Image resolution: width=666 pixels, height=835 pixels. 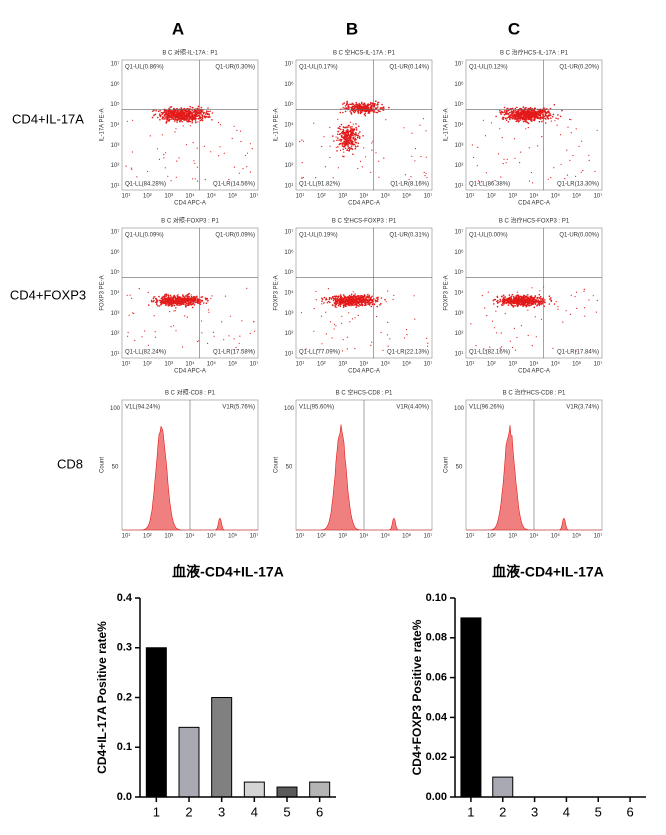 I want to click on quadrant-label: Q1-LL(86.38%), so click(x=489, y=185).